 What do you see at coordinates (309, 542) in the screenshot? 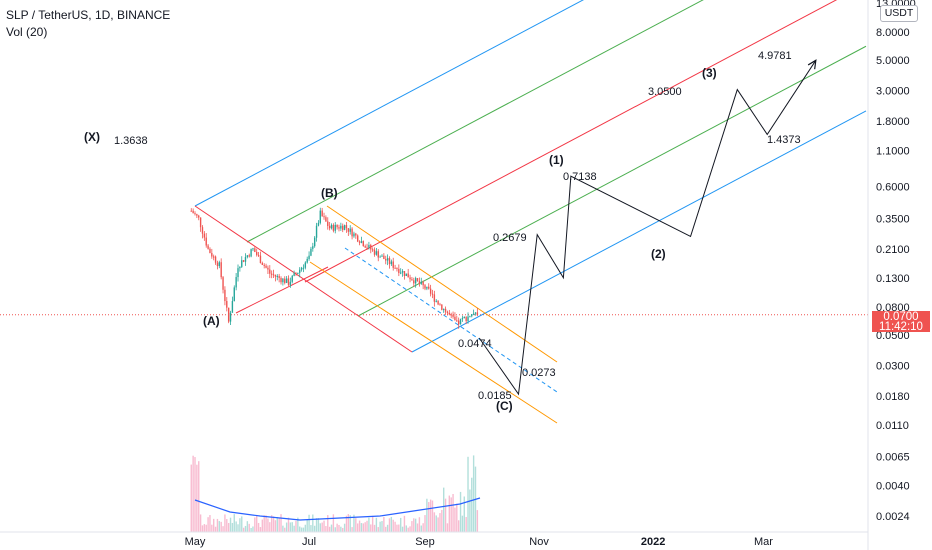
I see `time-tick-label: Jul` at bounding box center [309, 542].